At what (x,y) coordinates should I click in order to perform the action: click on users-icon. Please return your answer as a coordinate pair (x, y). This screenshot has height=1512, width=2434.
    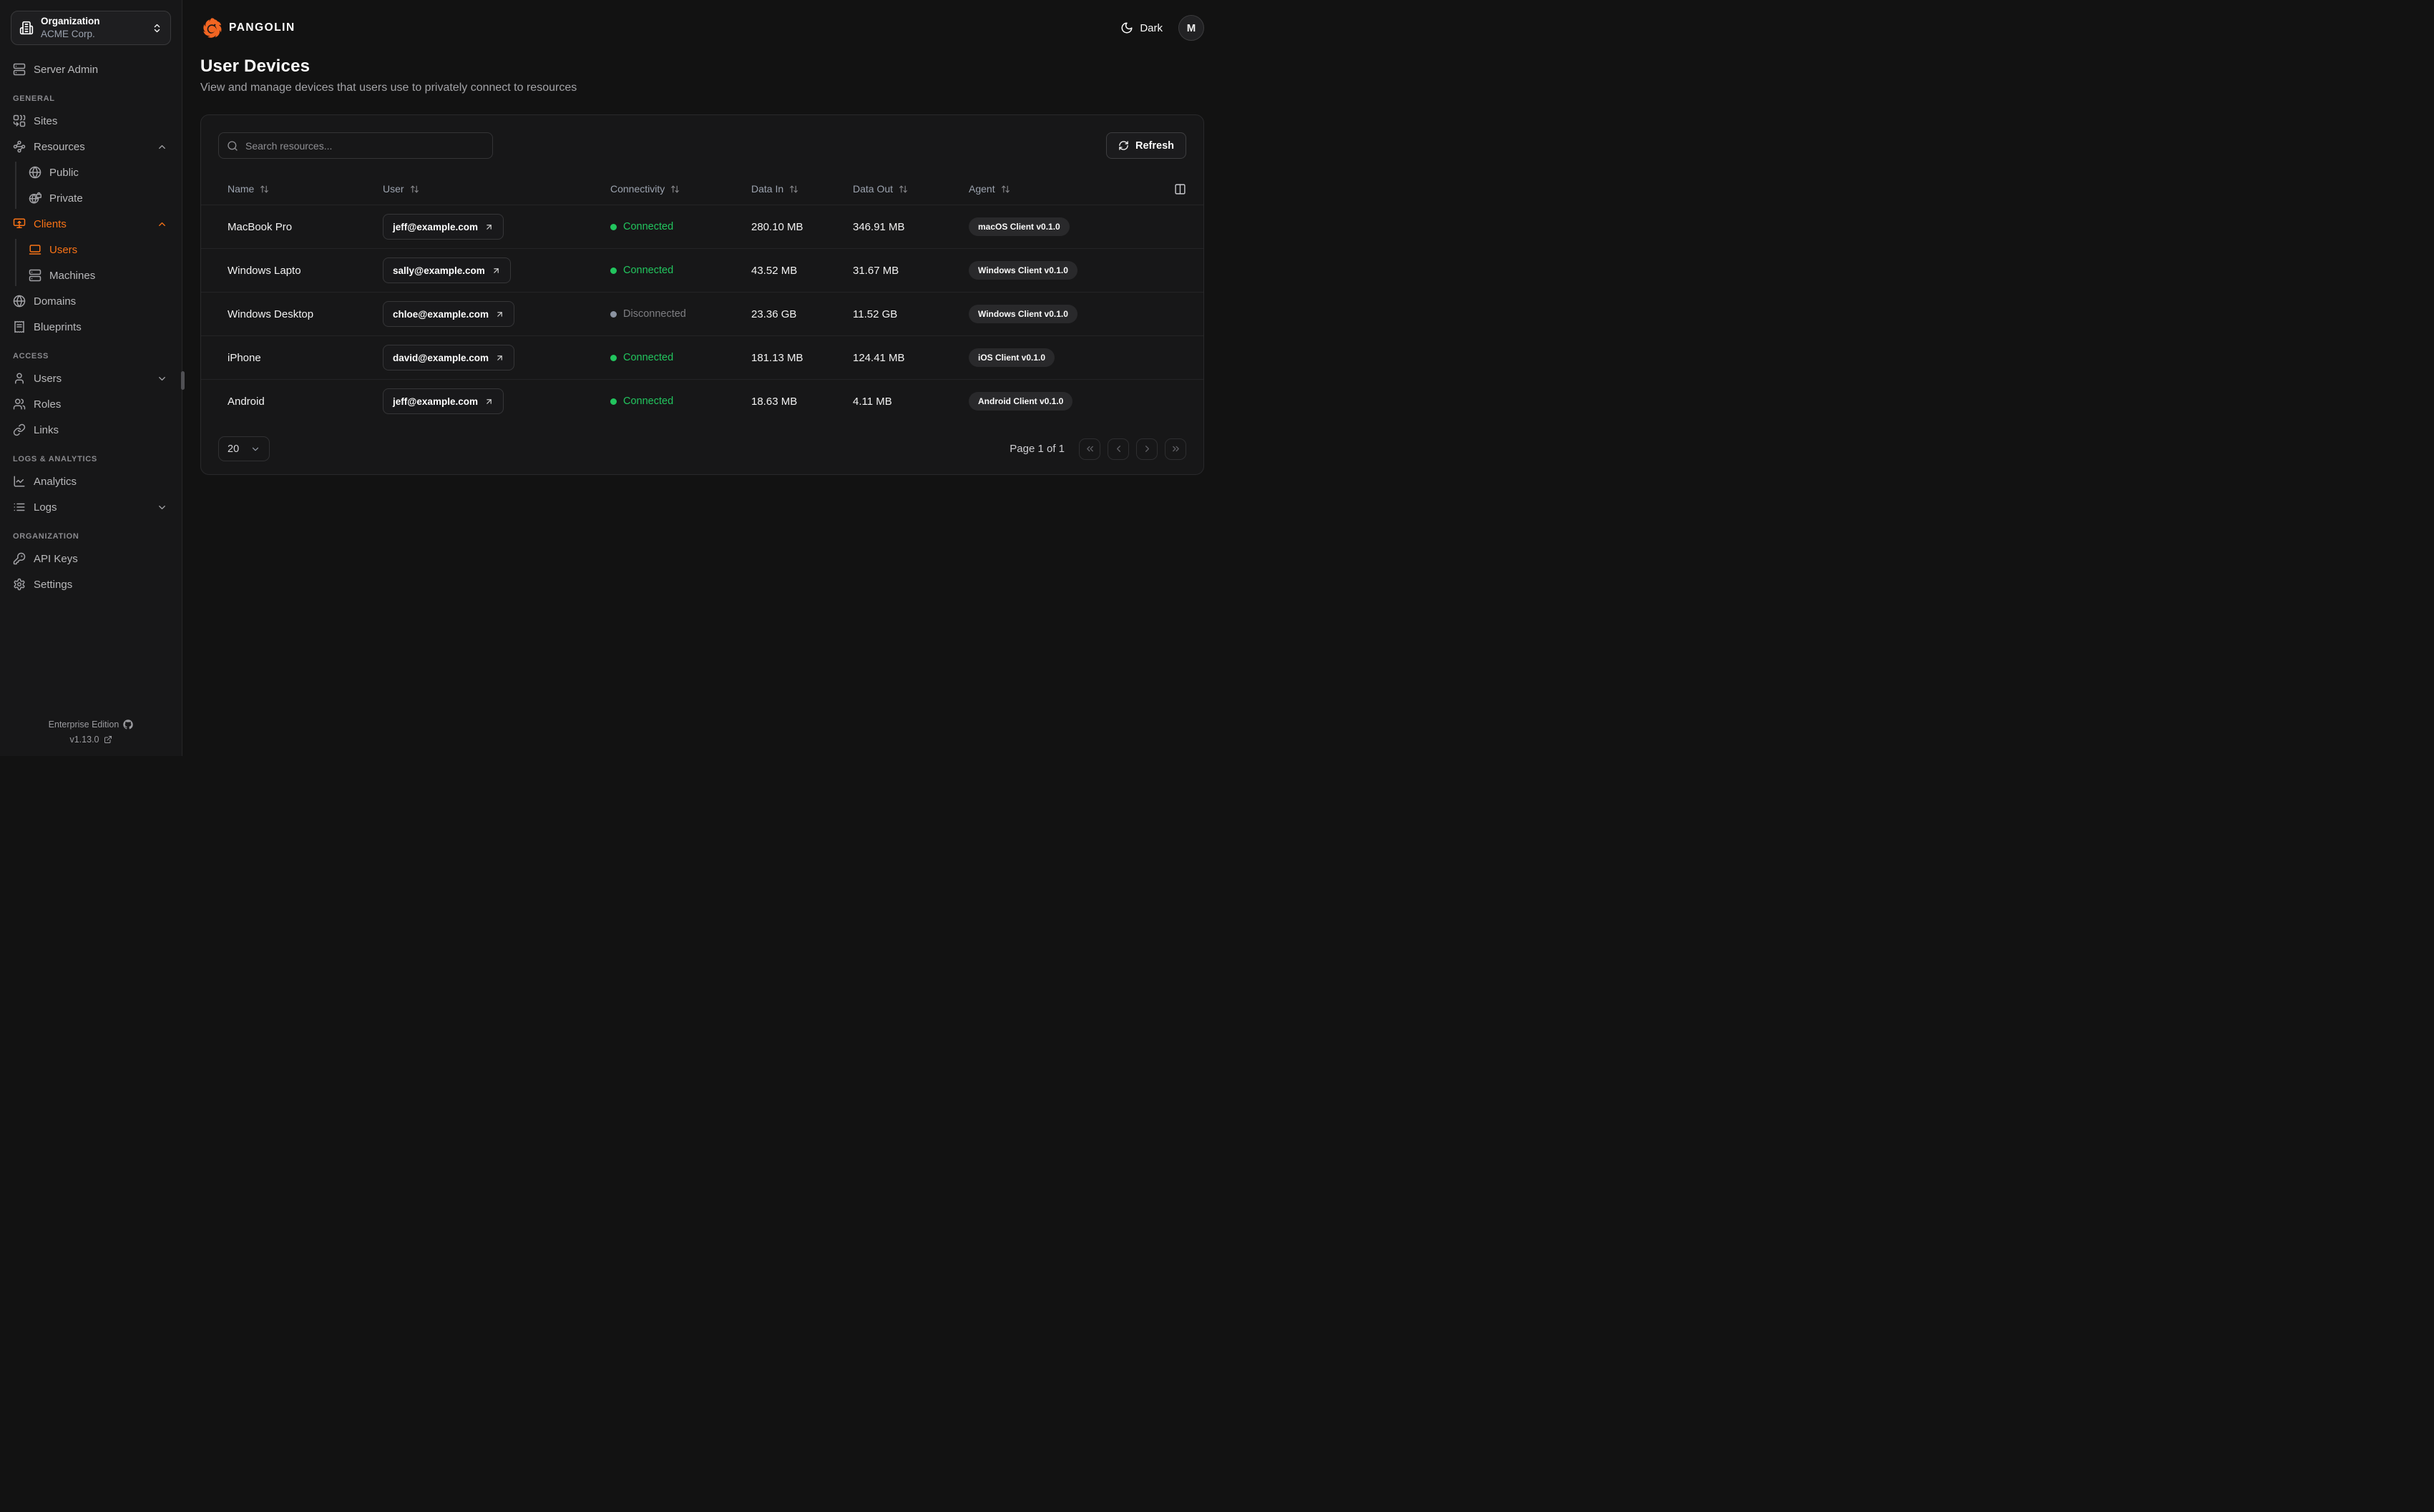
    Looking at the image, I should click on (19, 404).